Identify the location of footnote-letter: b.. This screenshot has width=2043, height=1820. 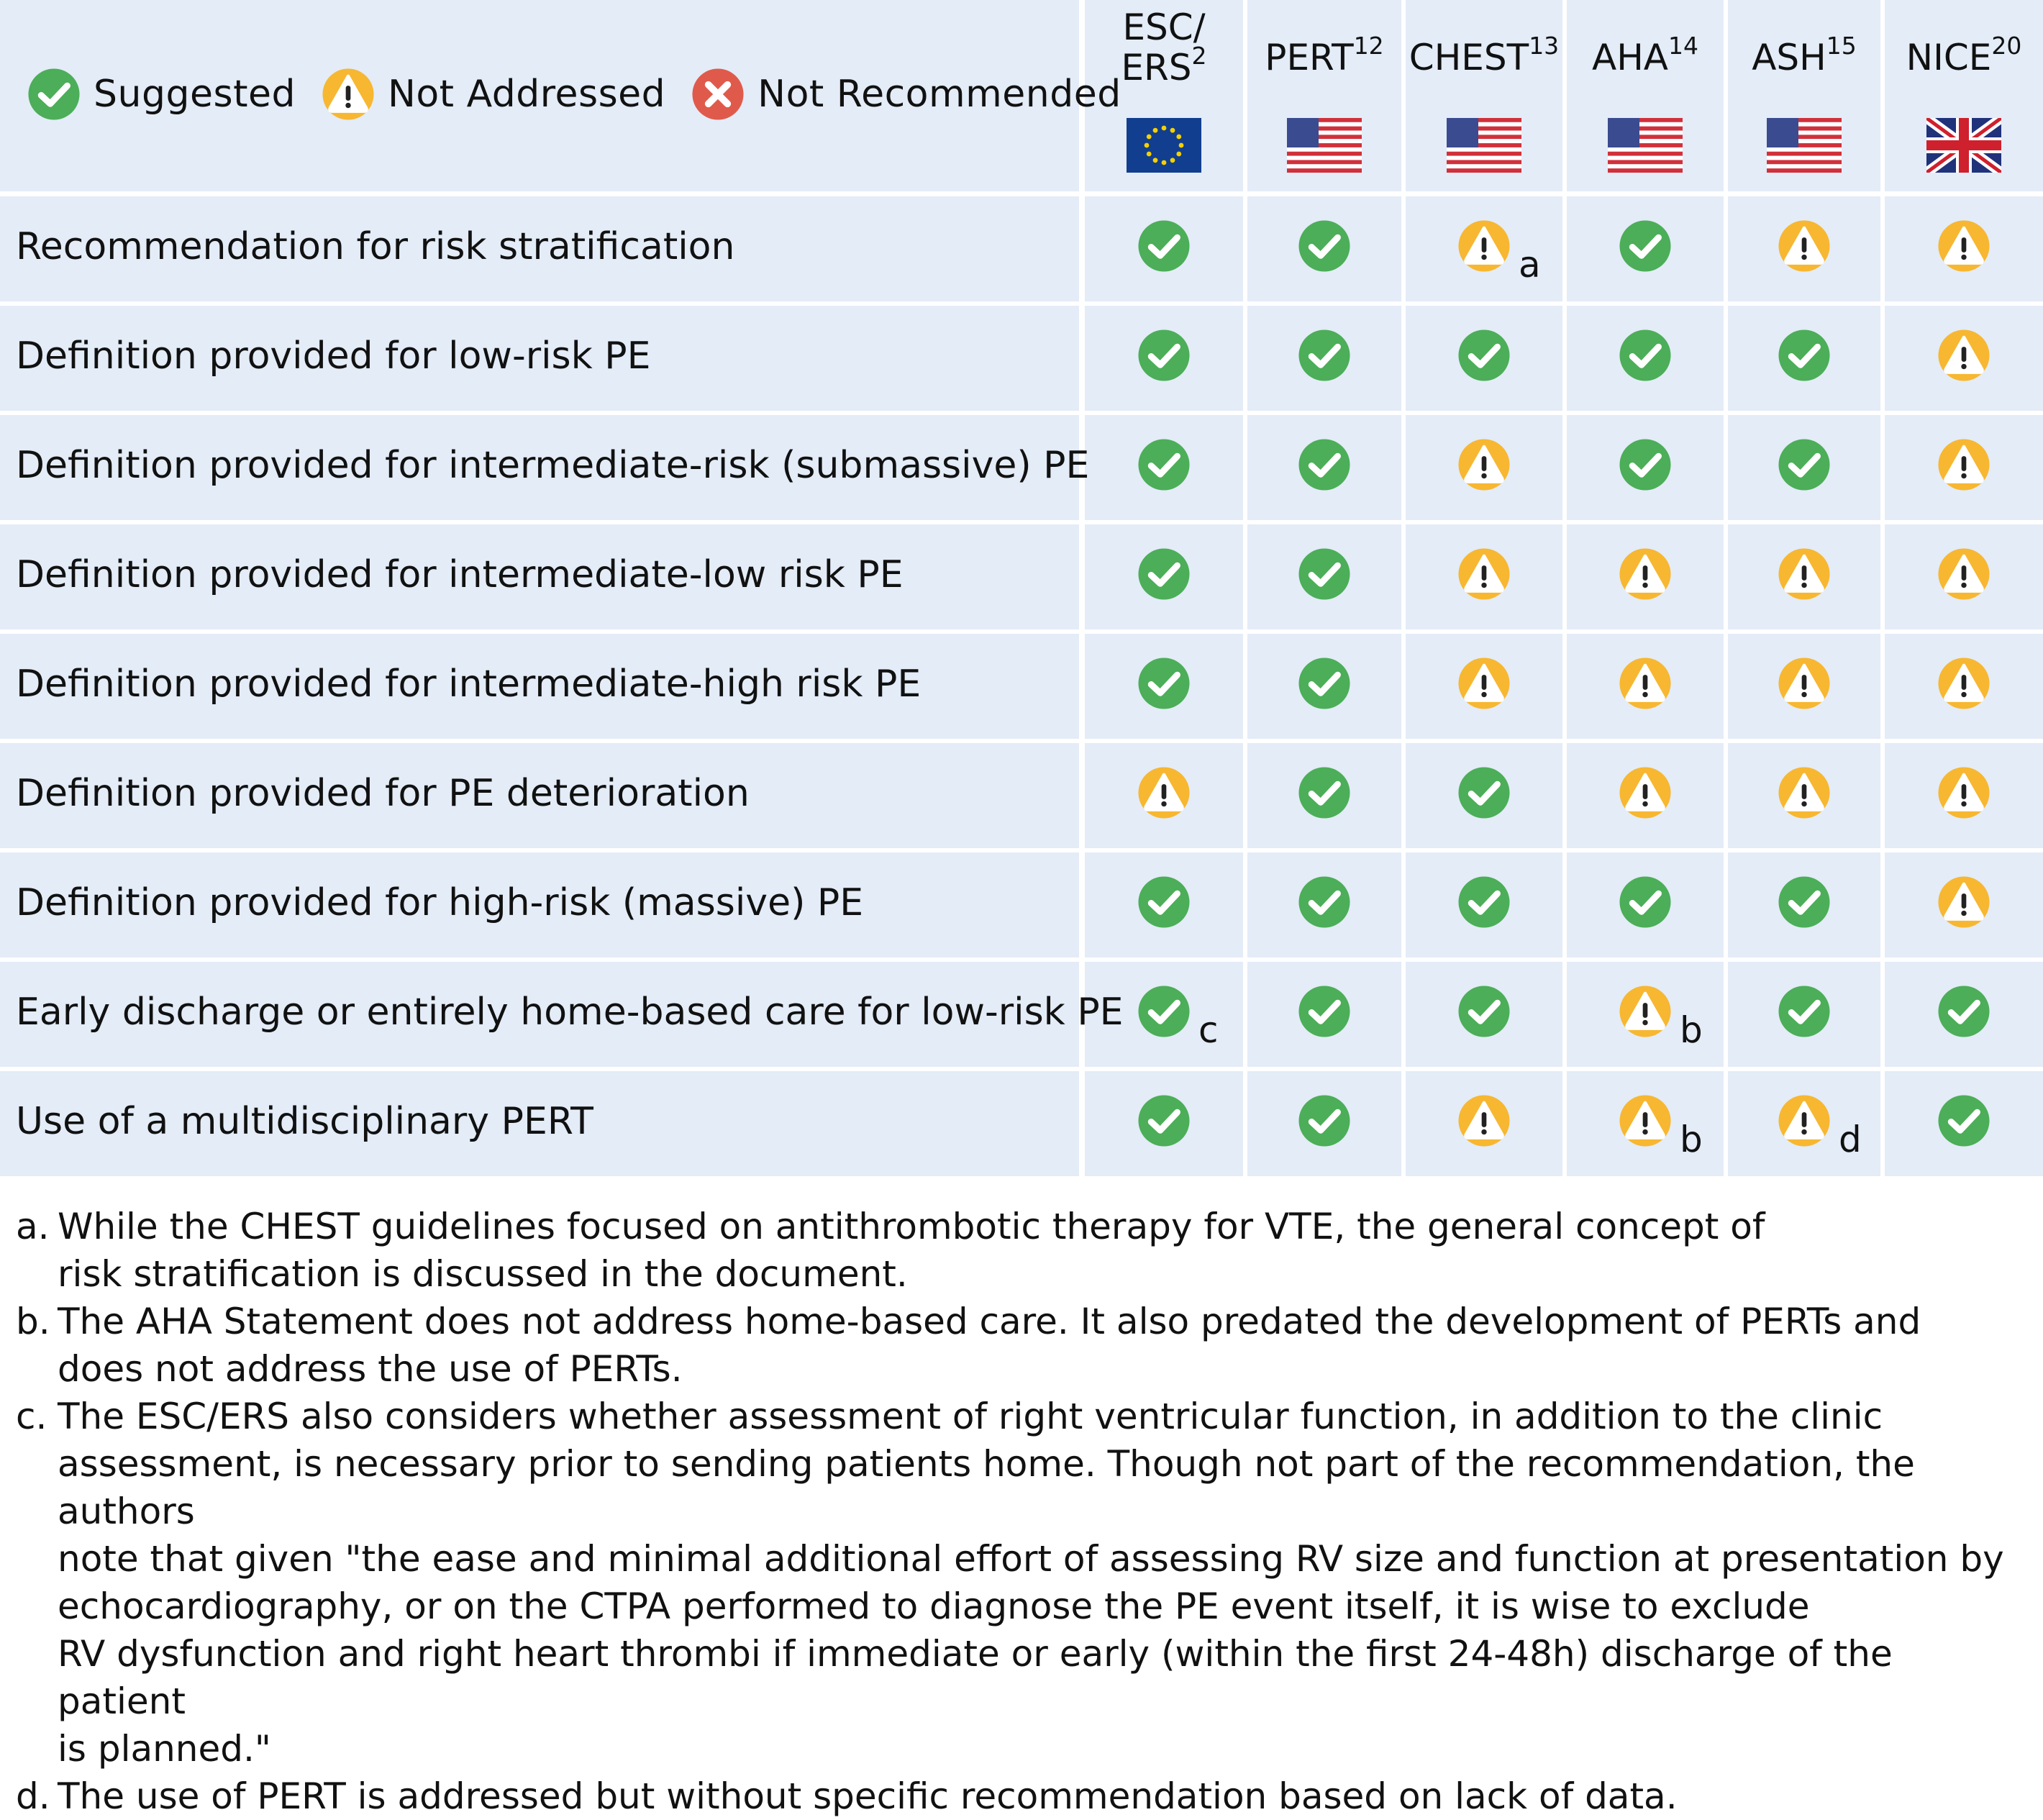
(33, 1321).